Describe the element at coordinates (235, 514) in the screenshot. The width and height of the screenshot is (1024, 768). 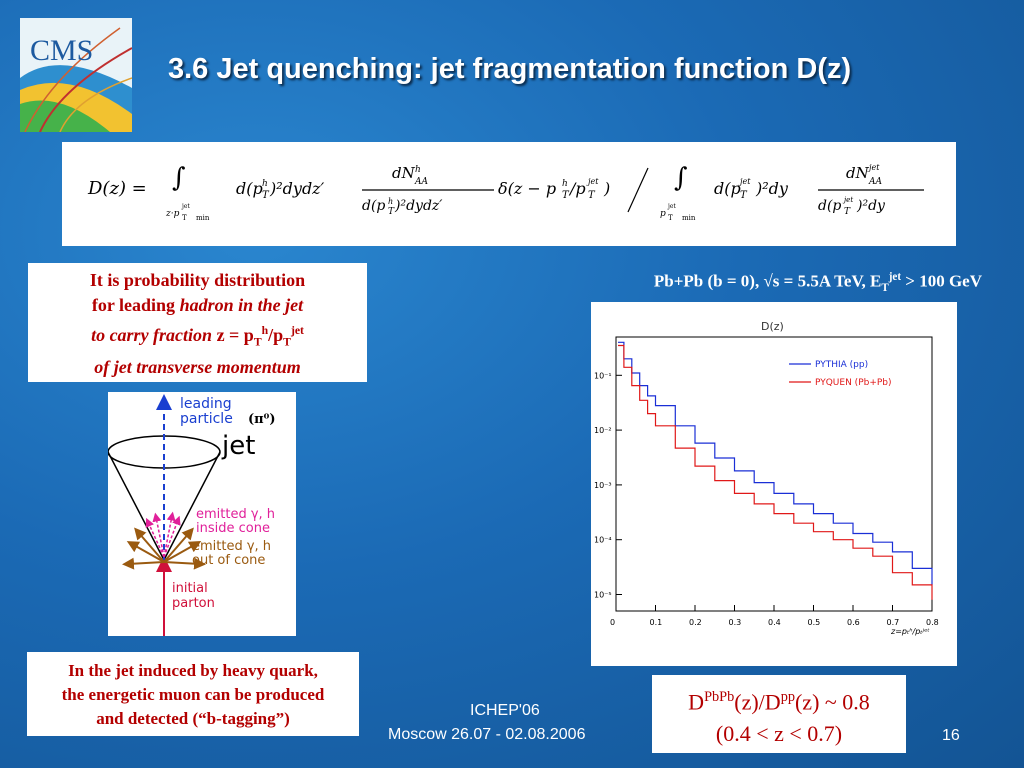
I see `emitted-inside-label: emitted γ, h` at that location.